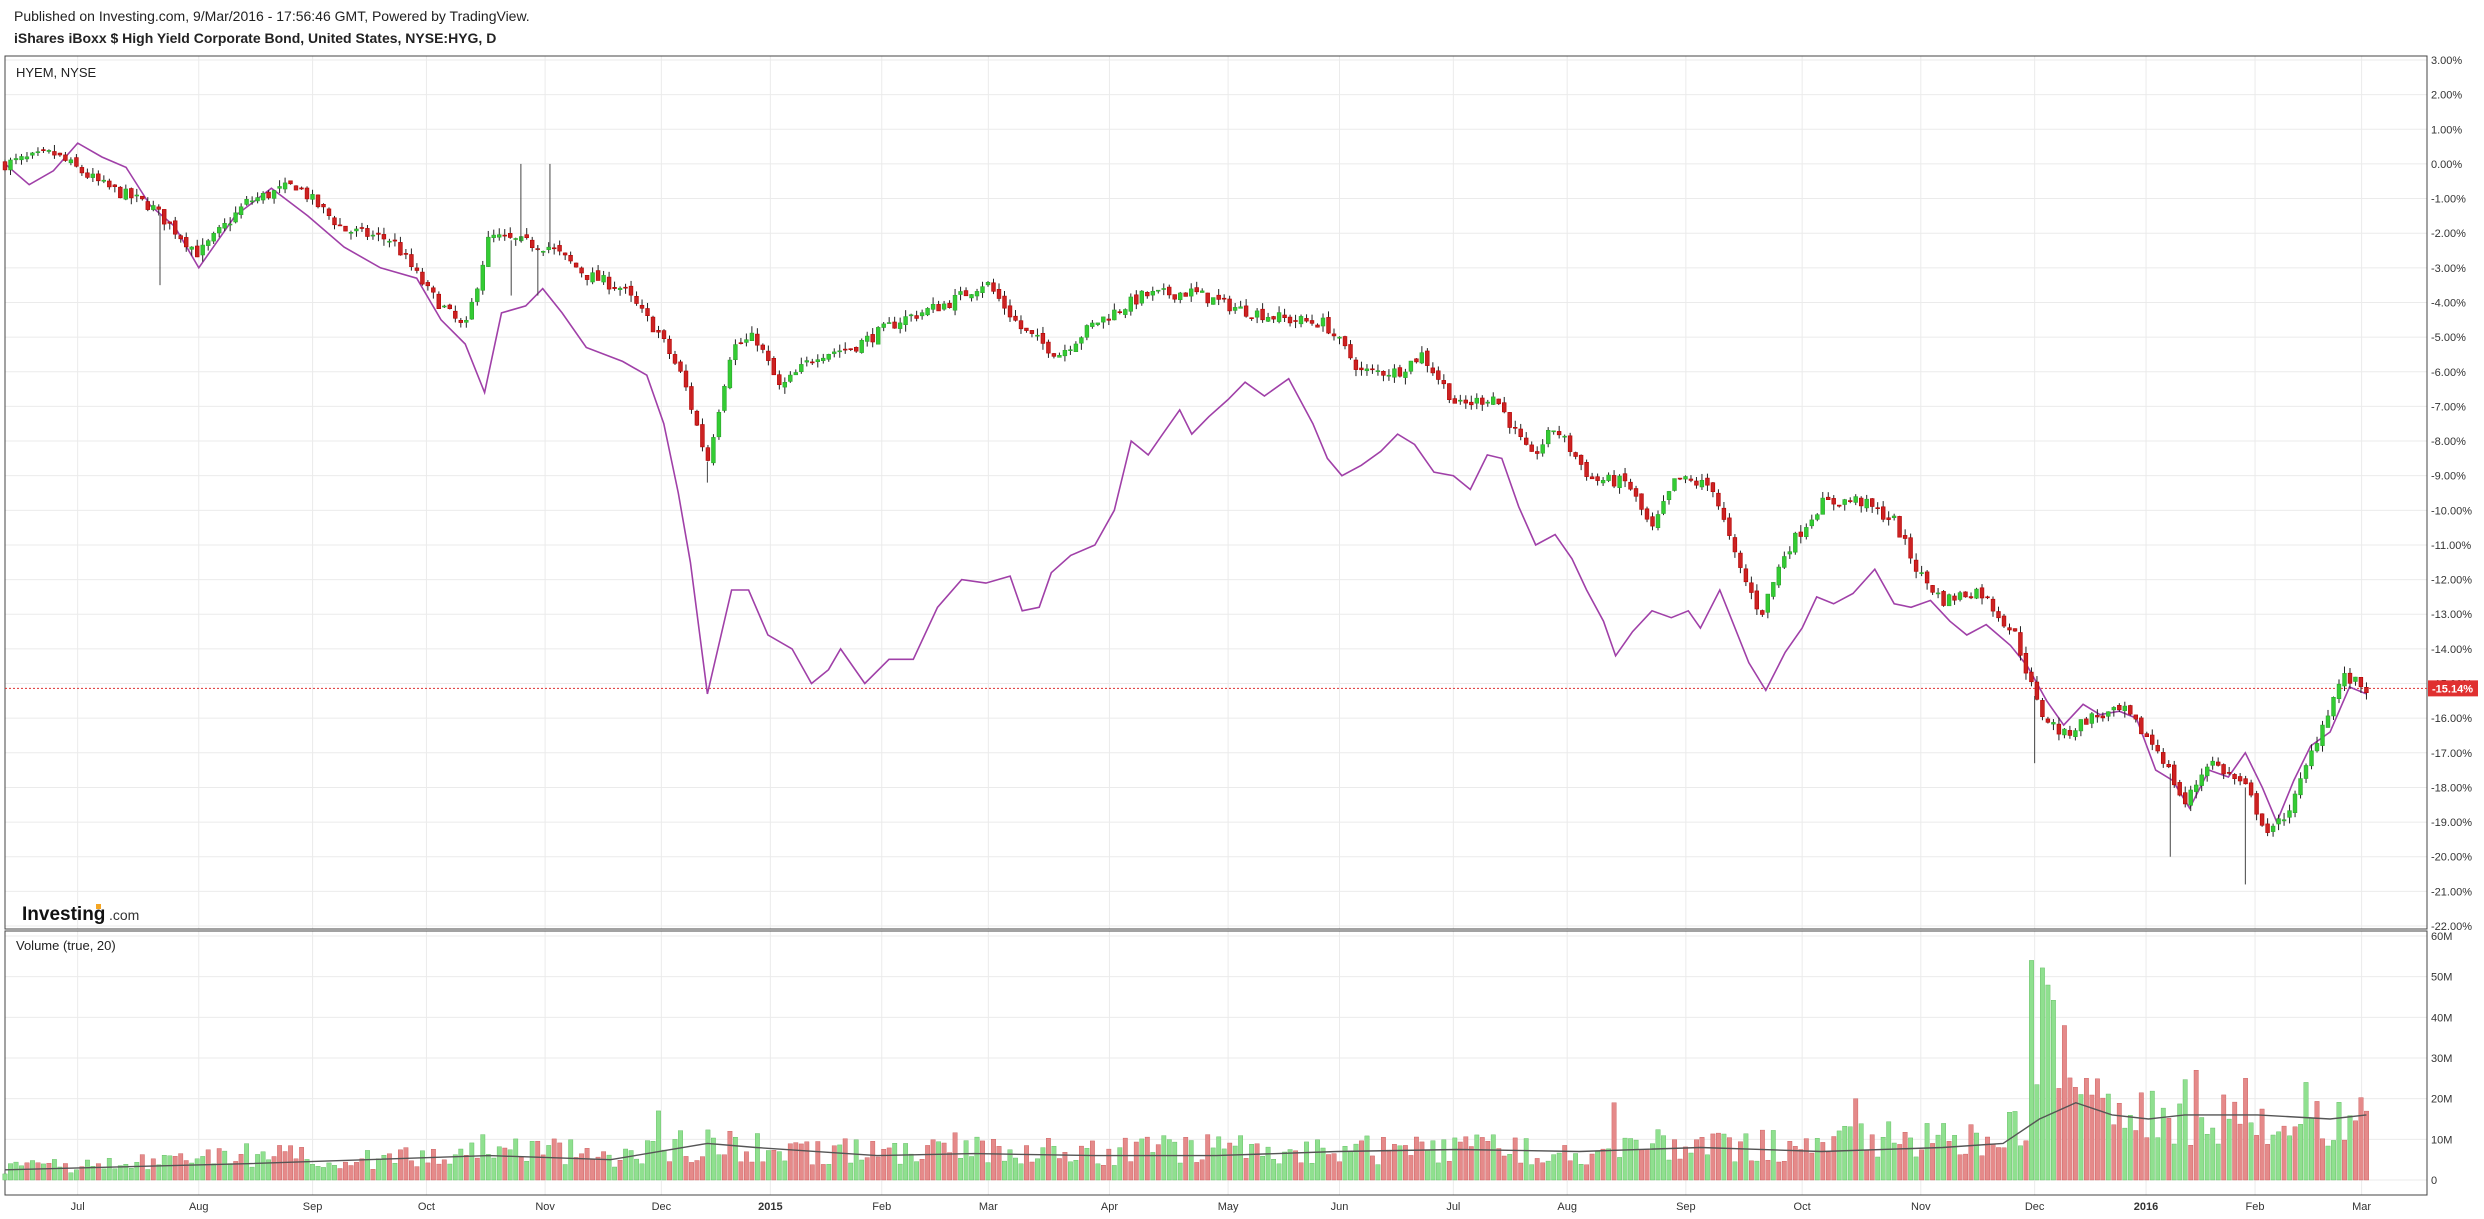  What do you see at coordinates (2448, 407) in the screenshot?
I see `main-y-tick-label: -7.00%` at bounding box center [2448, 407].